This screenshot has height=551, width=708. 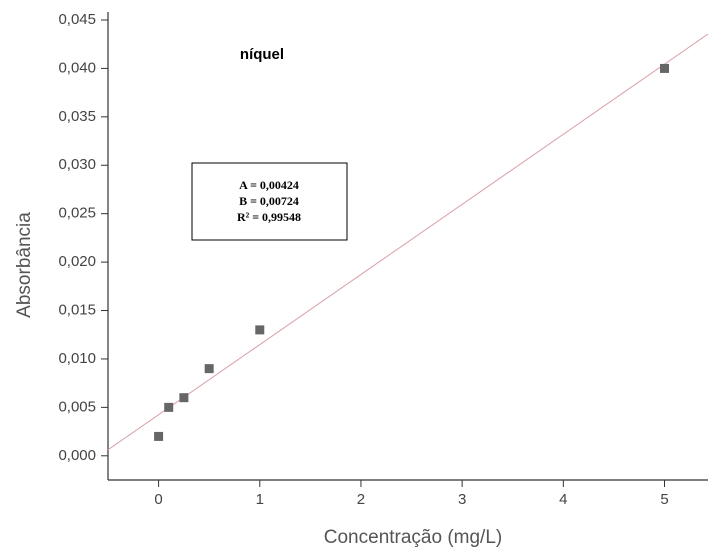 I want to click on y-tick-label: 0,005, so click(x=77, y=406).